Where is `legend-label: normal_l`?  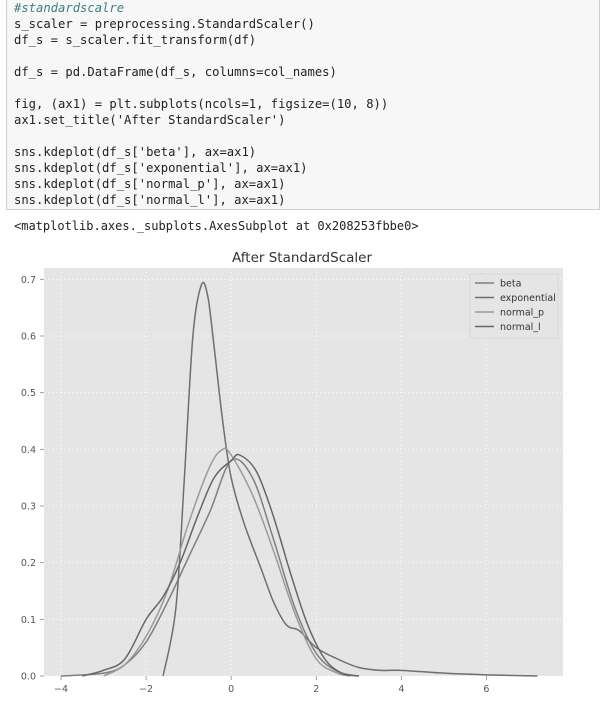
legend-label: normal_l is located at coordinates (520, 327).